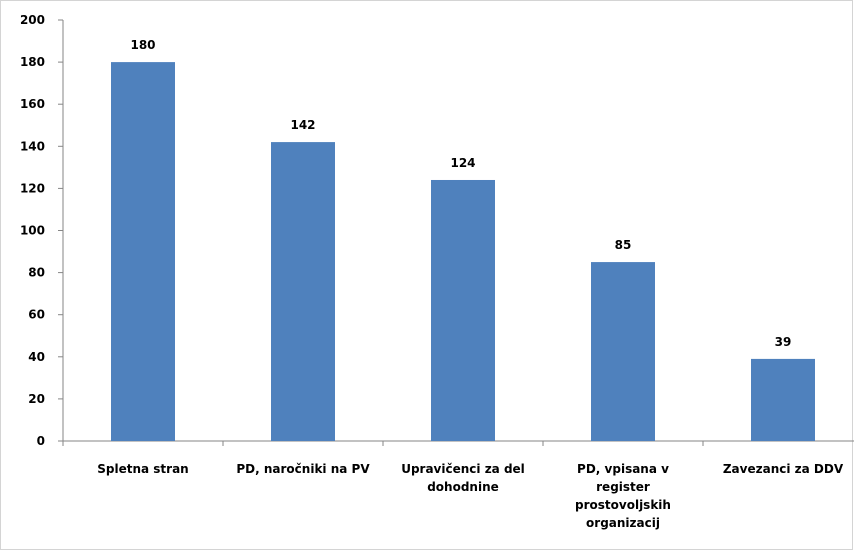 The height and width of the screenshot is (551, 854). Describe the element at coordinates (463, 487) in the screenshot. I see `category-label-line: dohodnine` at that location.